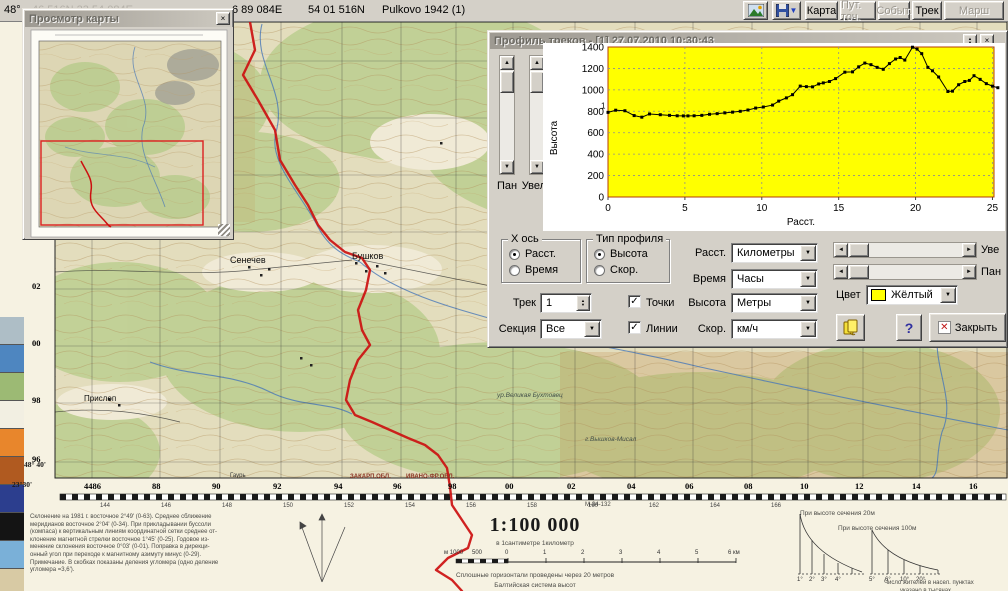  What do you see at coordinates (916, 208) in the screenshot?
I see `x-tick-label: 20` at bounding box center [916, 208].